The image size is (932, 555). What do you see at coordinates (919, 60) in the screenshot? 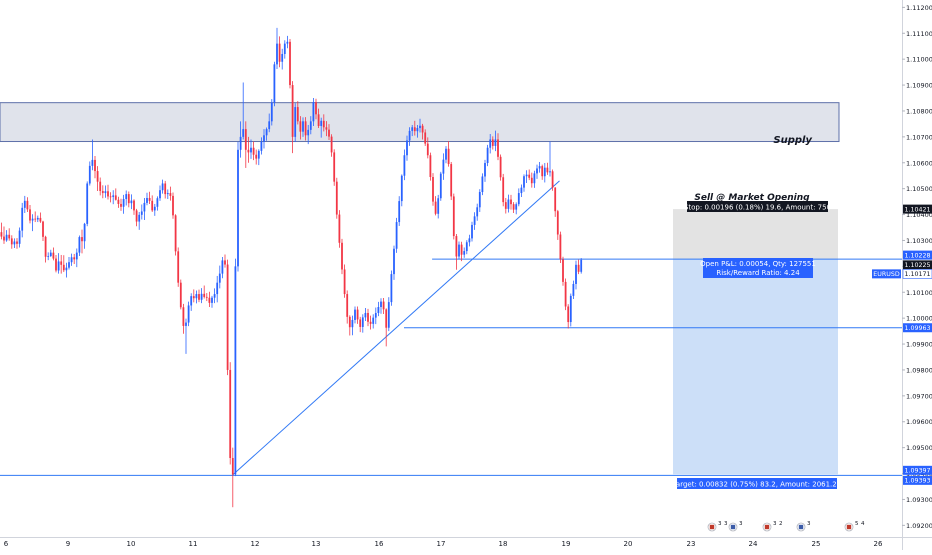
I see `price-tick-label: 1.11000` at bounding box center [919, 60].